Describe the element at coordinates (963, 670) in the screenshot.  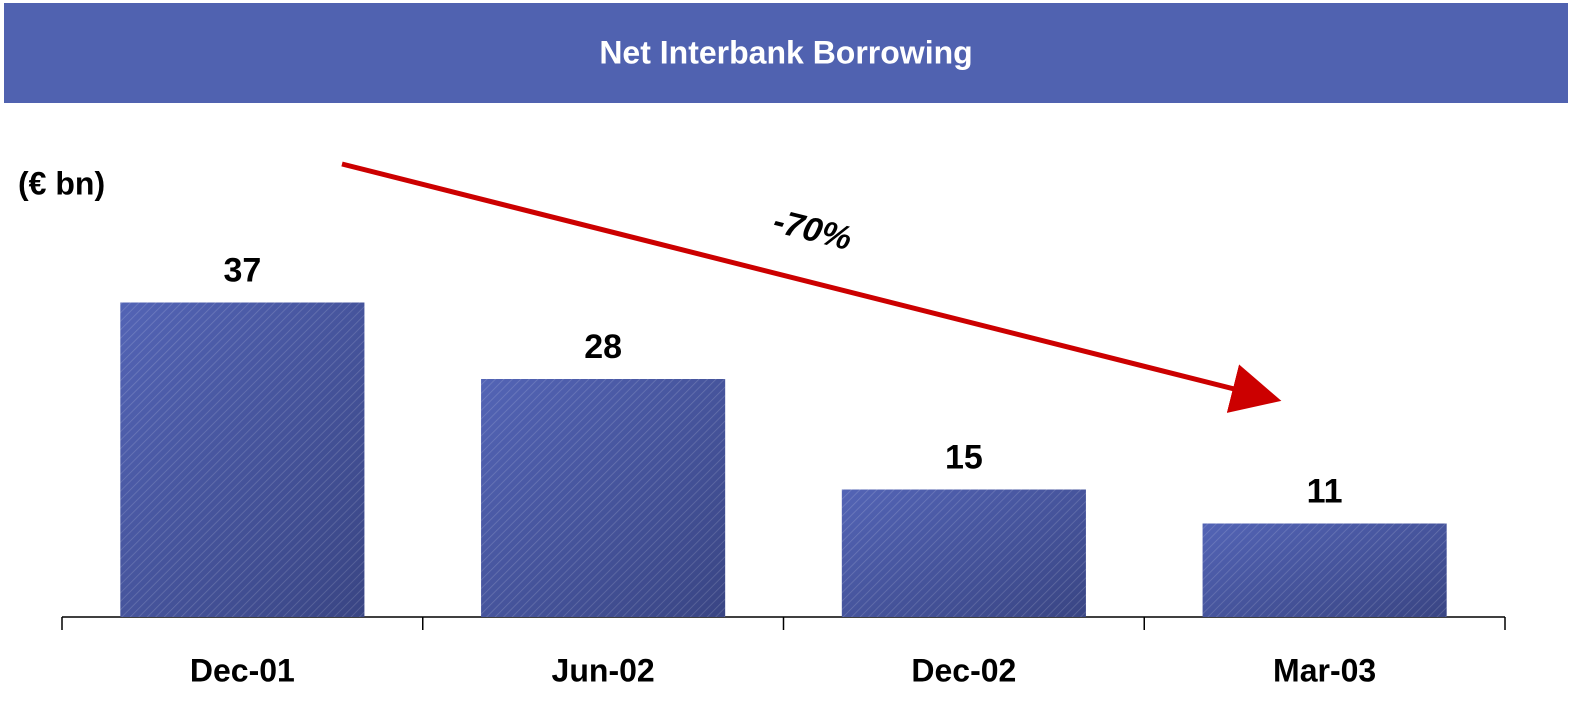
I see `x-tick-label: Dec-02` at that location.